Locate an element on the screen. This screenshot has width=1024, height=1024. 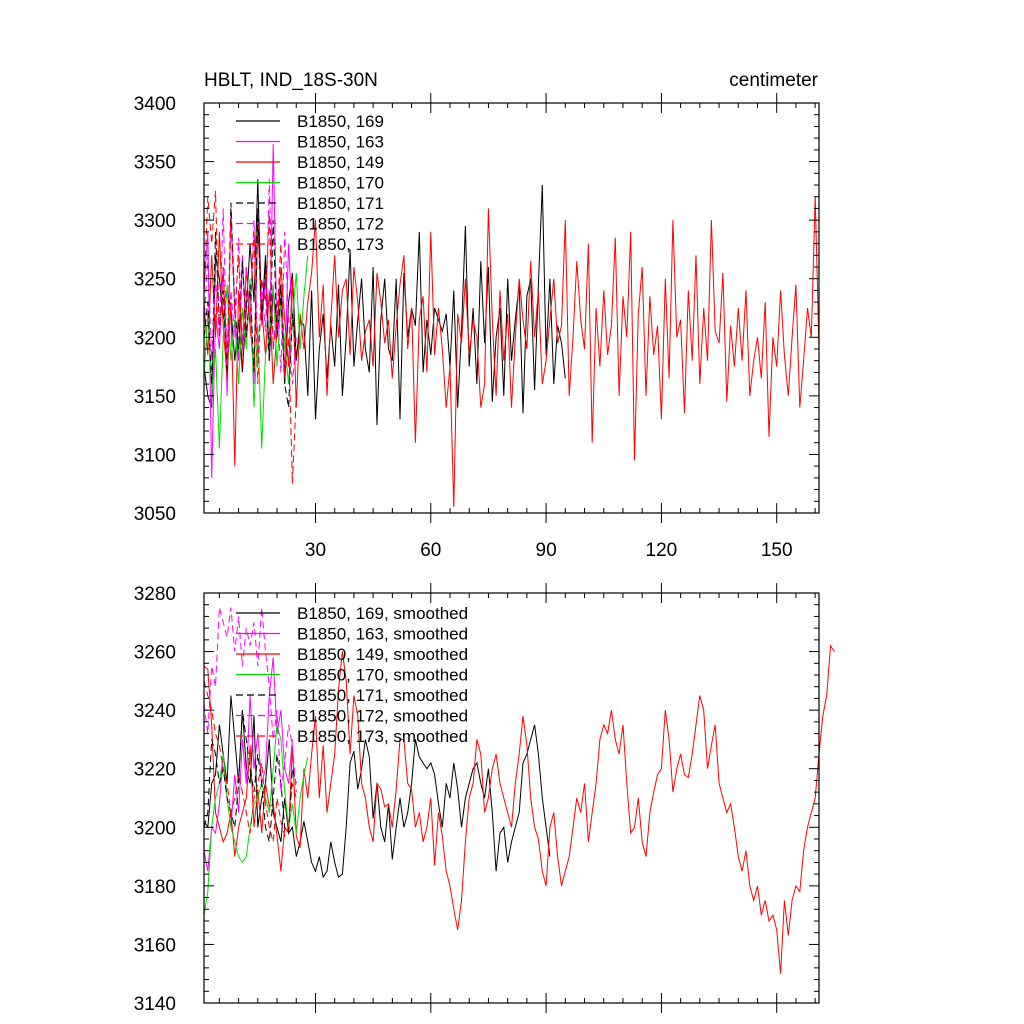
legend-label-7: B1850, 173, smoothed is located at coordinates (382, 736).